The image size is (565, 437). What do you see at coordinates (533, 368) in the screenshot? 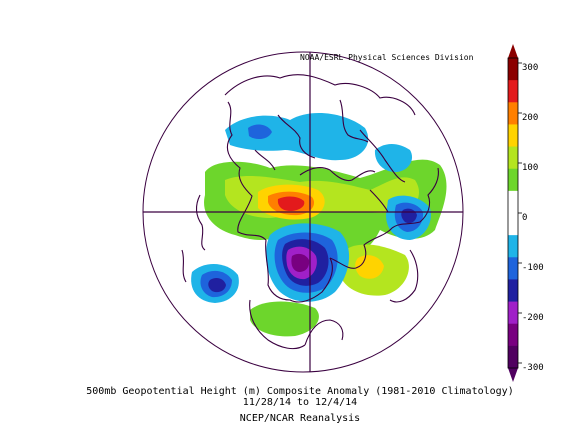
I see `colorbar-label-m300: -300` at bounding box center [533, 368].